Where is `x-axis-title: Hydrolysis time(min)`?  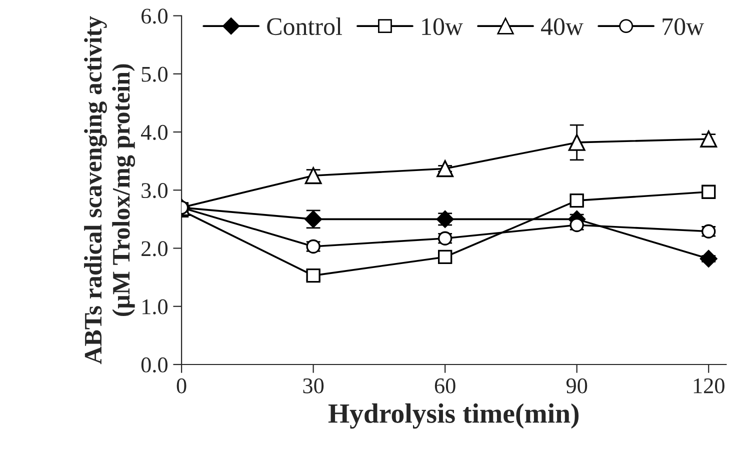
x-axis-title: Hydrolysis time(min) is located at coordinates (453, 416).